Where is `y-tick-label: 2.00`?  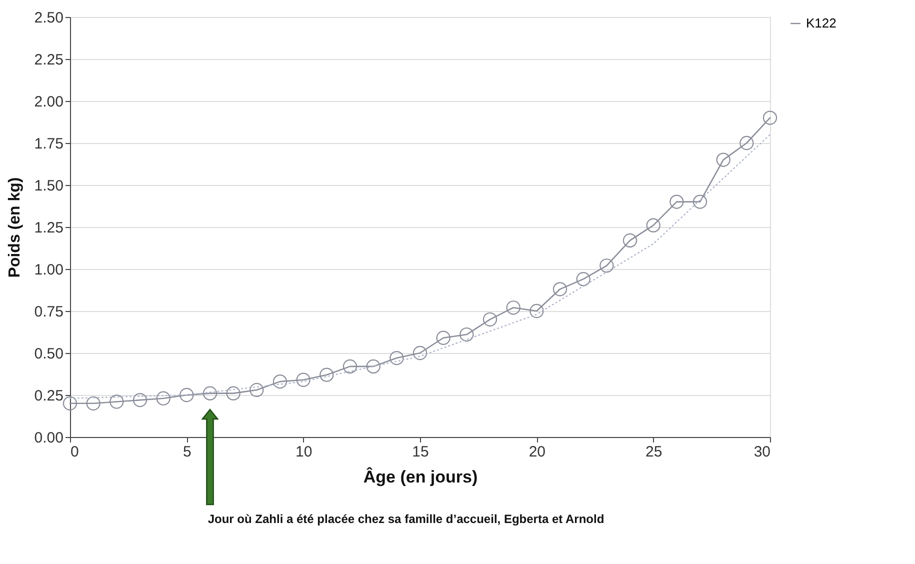
y-tick-label: 2.00 is located at coordinates (49, 102).